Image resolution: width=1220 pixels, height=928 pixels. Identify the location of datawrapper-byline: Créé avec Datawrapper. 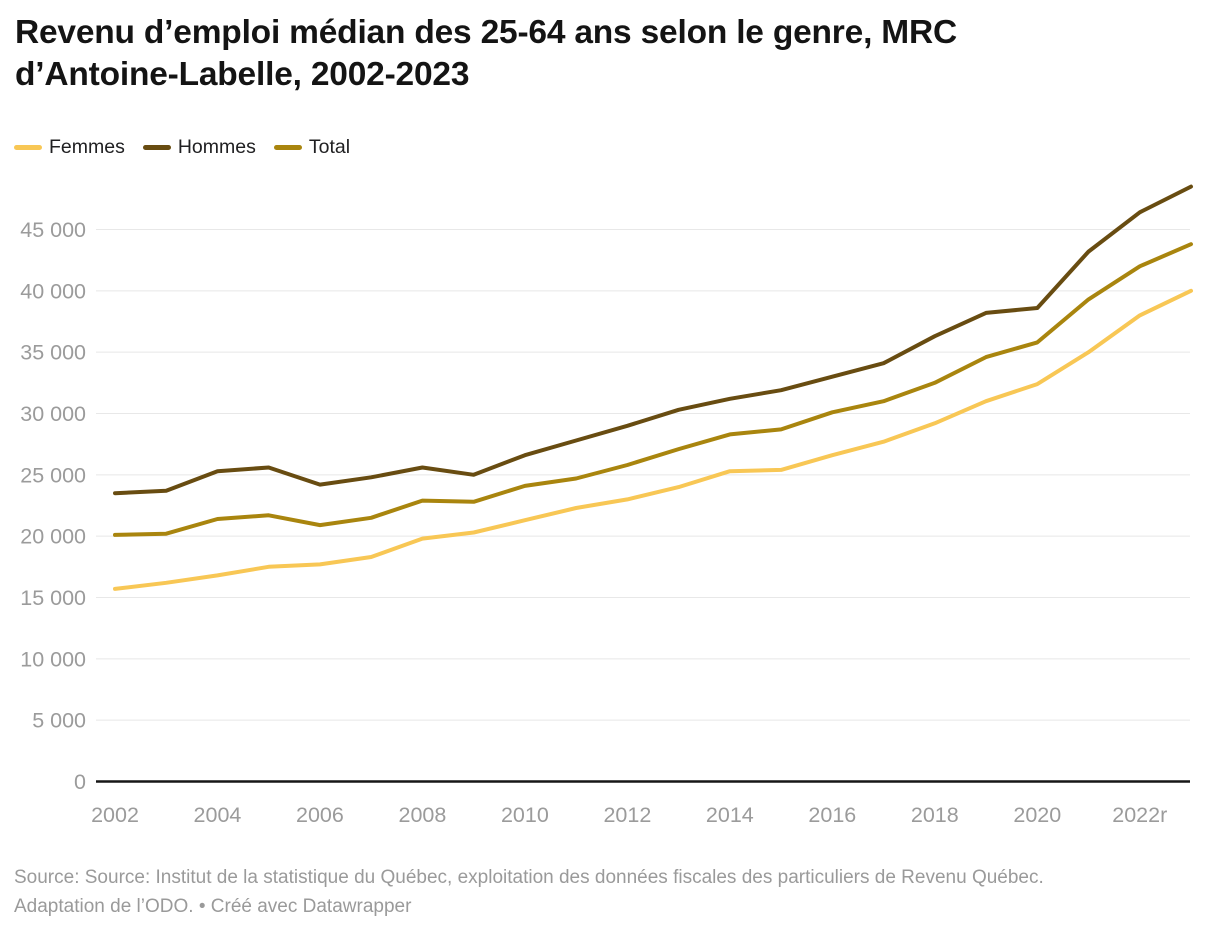
(311, 906).